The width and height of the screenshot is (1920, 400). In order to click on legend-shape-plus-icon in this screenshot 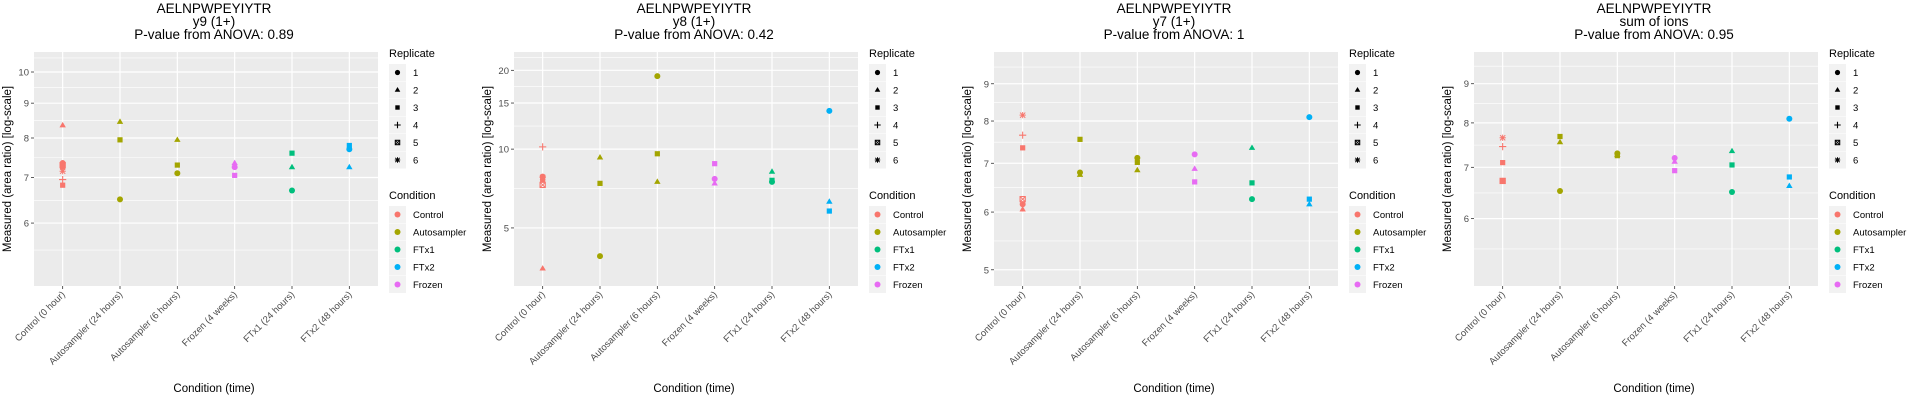, I will do `click(397, 125)`.